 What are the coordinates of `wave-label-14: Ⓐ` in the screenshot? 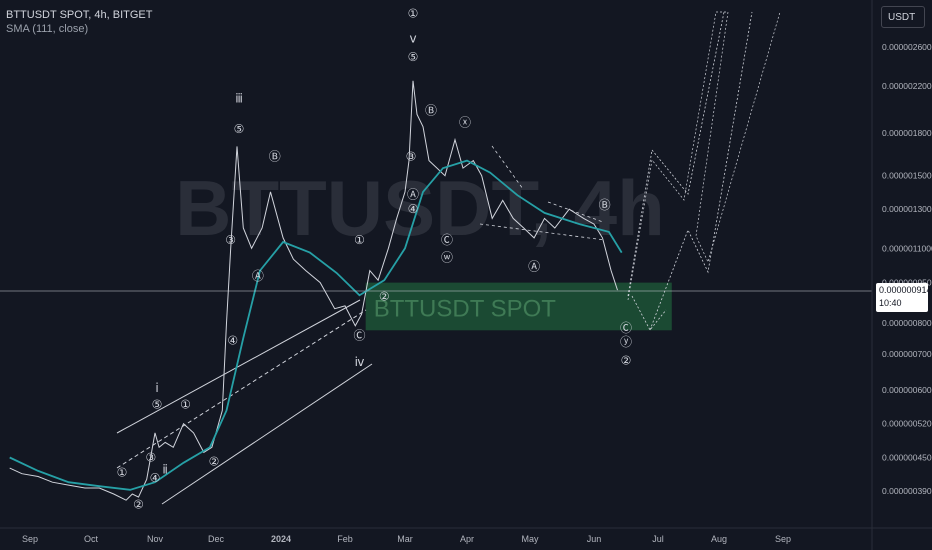 It's located at (258, 276).